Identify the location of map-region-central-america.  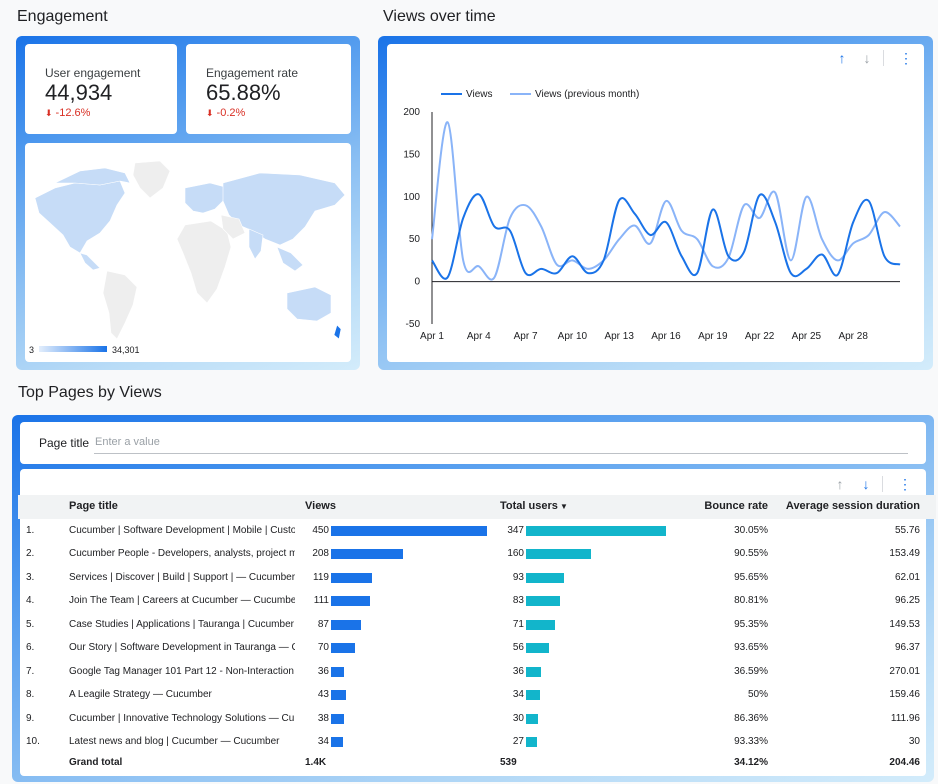
(90, 261).